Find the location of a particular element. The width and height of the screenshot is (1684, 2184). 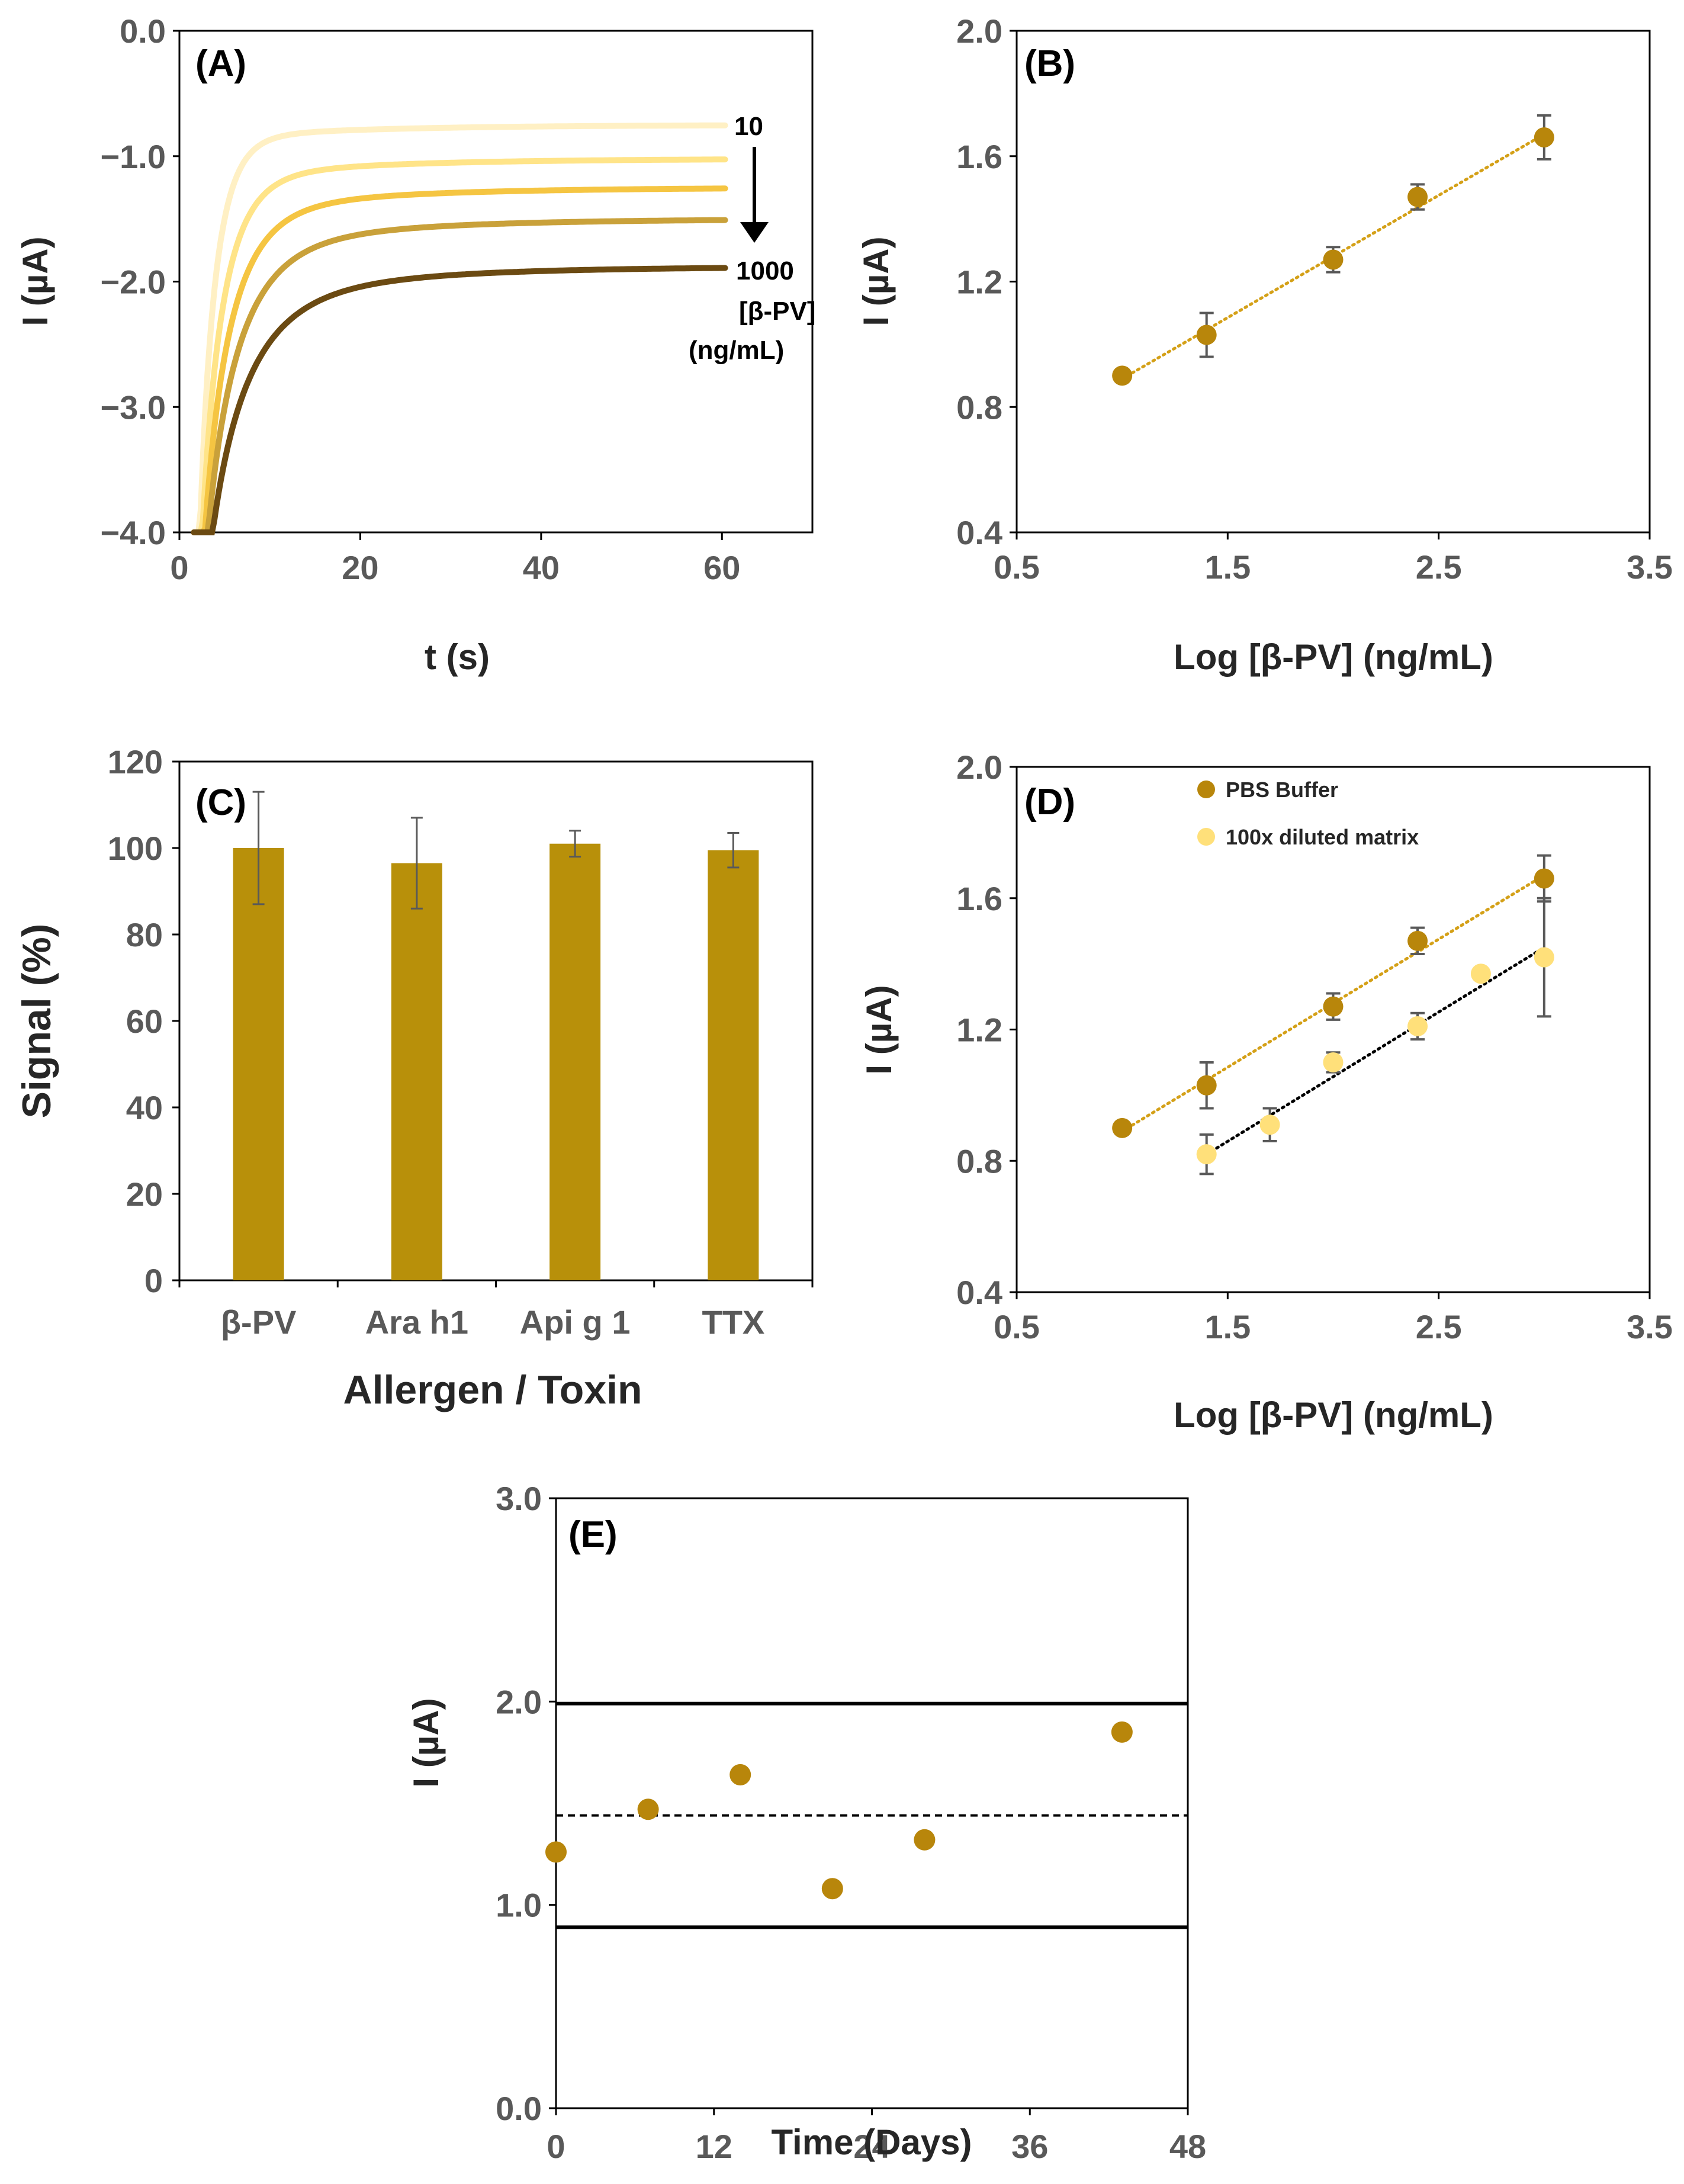

panel-d-legend-marker-matrix is located at coordinates (1206, 837).